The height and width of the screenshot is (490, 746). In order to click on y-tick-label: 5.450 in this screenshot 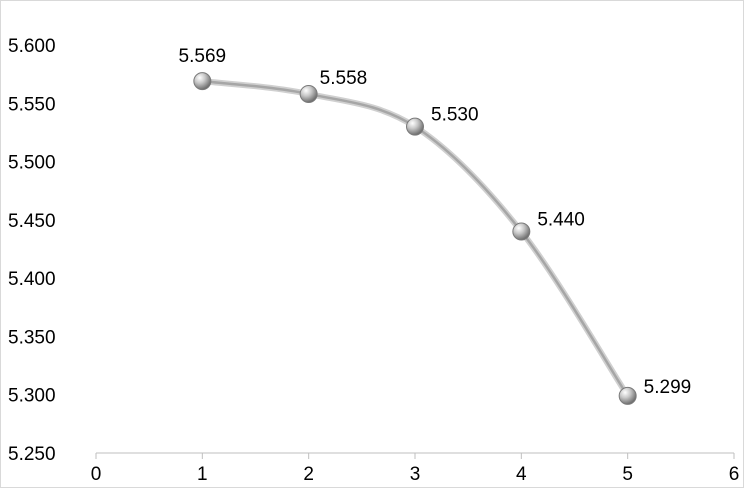, I will do `click(32, 221)`.